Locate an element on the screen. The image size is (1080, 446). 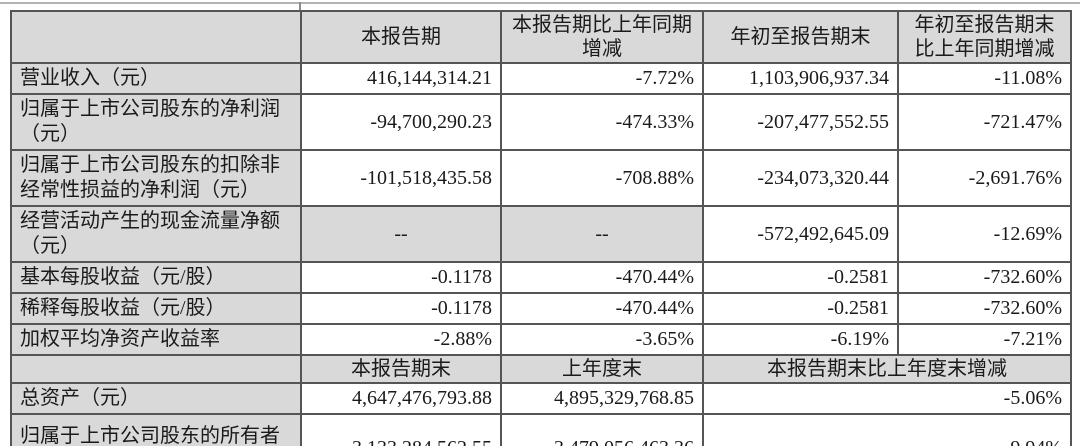
header-period-end-vs-prev: 本报告期末比上年度末增减 is located at coordinates (887, 369).